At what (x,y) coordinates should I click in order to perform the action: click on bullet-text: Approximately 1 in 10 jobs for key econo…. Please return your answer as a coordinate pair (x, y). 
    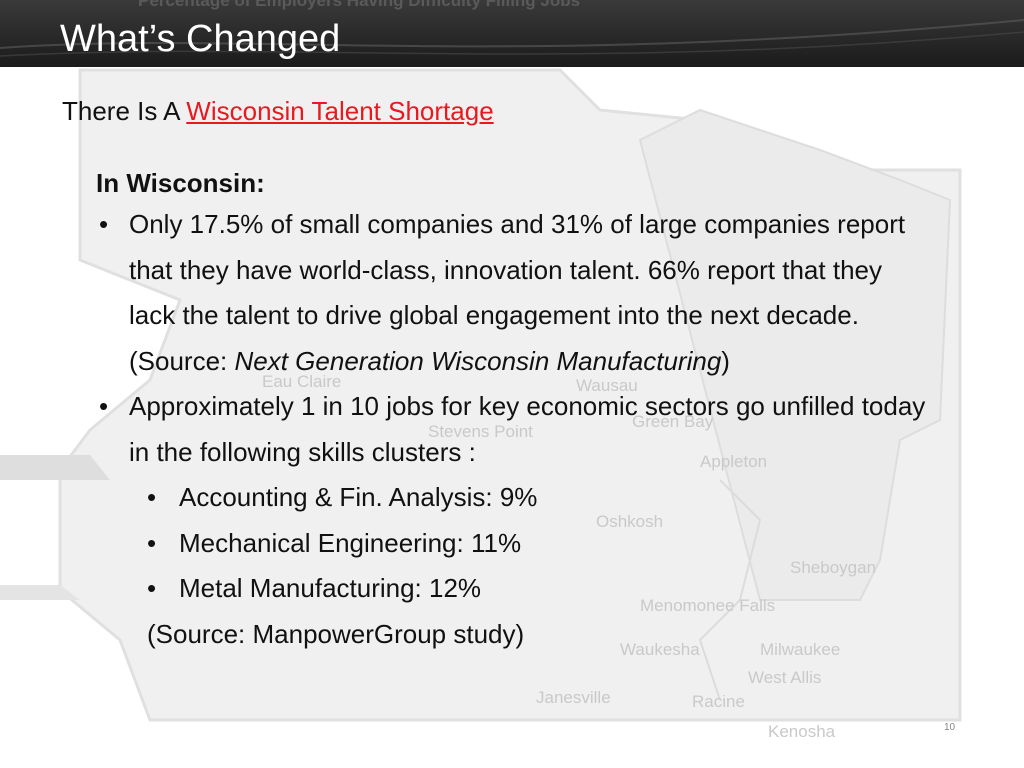
    Looking at the image, I should click on (527, 429).